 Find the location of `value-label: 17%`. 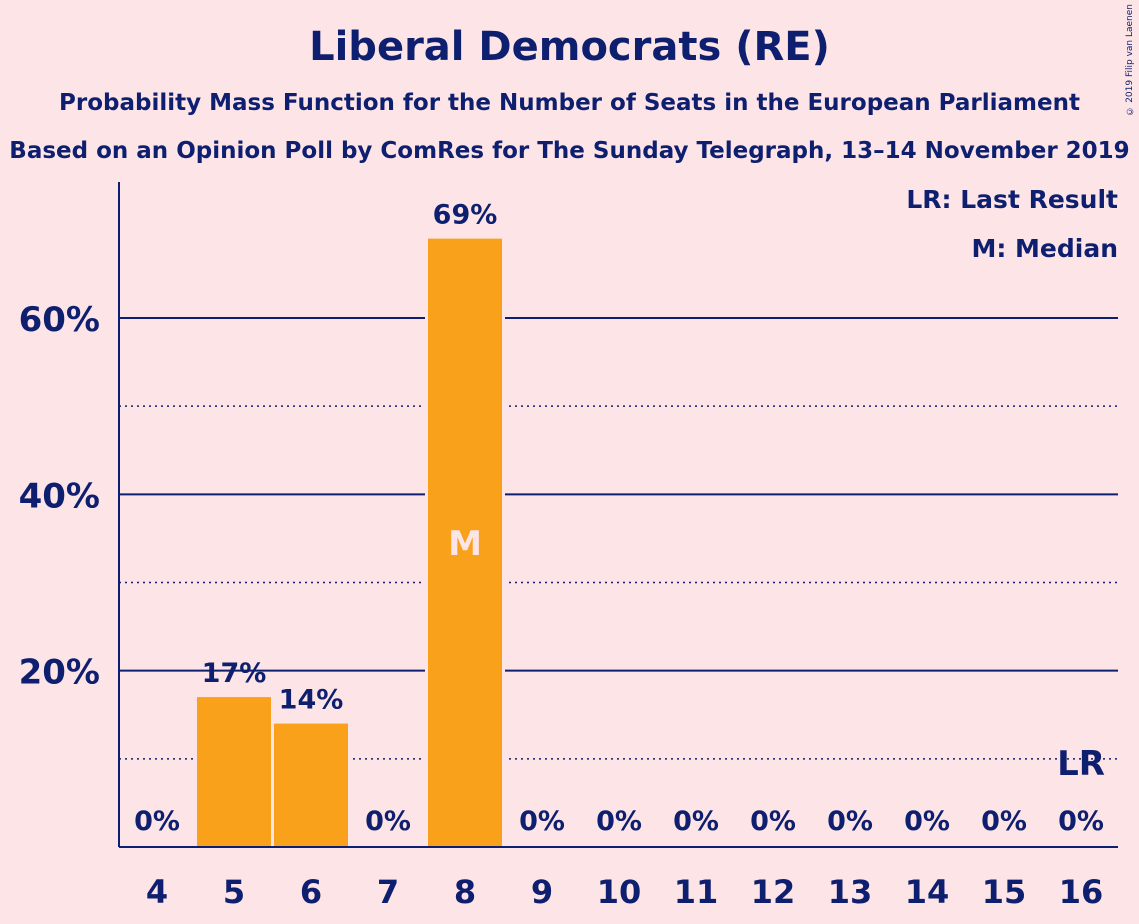

value-label: 17% is located at coordinates (234, 673).